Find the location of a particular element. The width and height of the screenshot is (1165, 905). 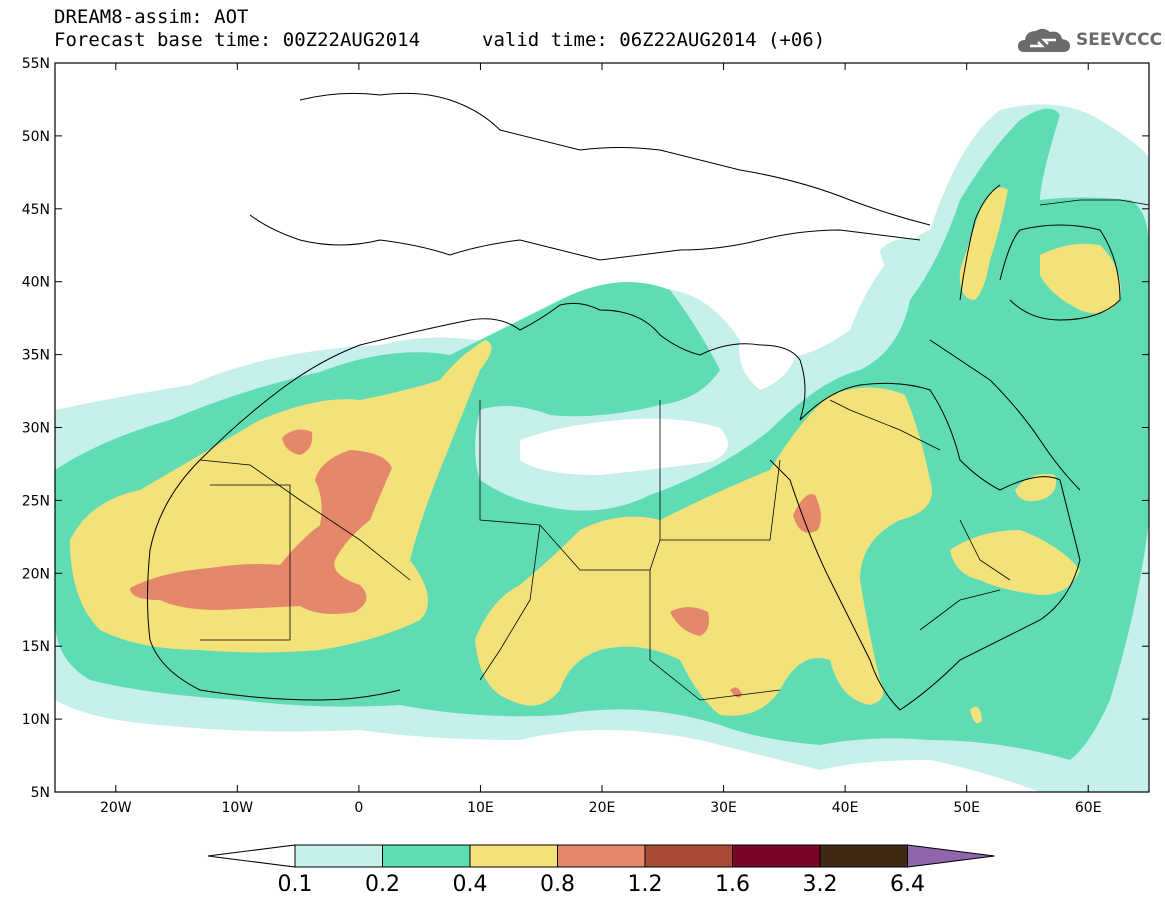

colorbar-label: 1.6 is located at coordinates (732, 884).